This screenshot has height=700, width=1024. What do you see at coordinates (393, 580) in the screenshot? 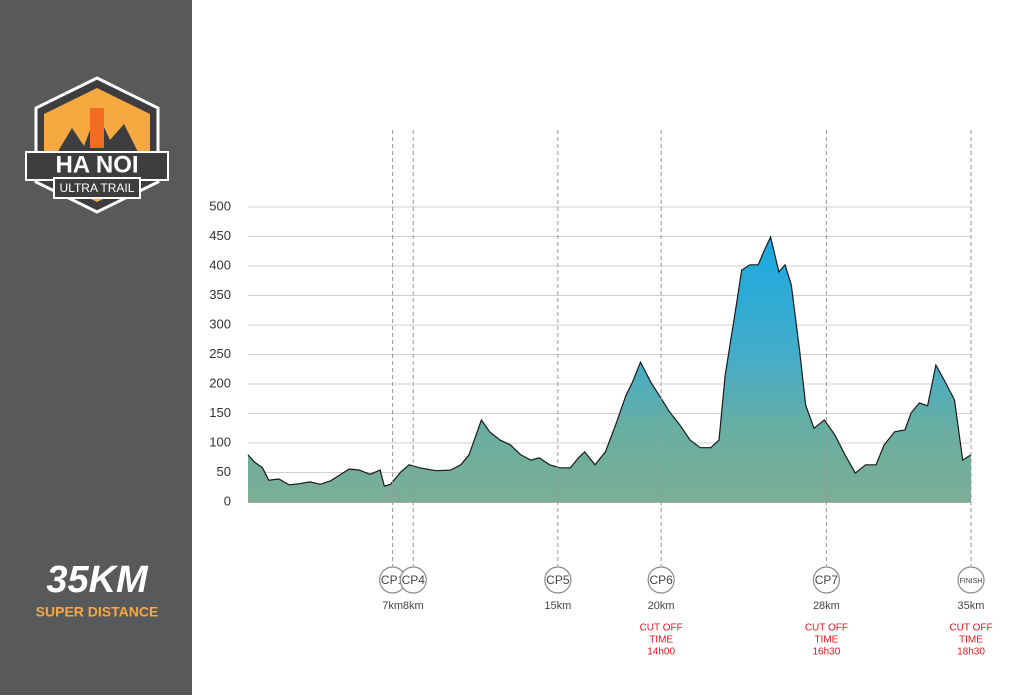
I see `checkpoint-name: CP1` at bounding box center [393, 580].